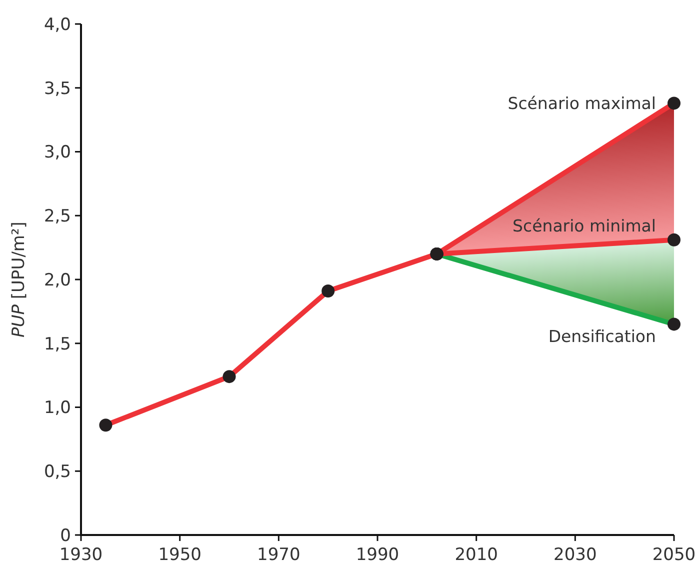 This screenshot has height=567, width=698. I want to click on y-tick-label: 0, so click(65, 536).